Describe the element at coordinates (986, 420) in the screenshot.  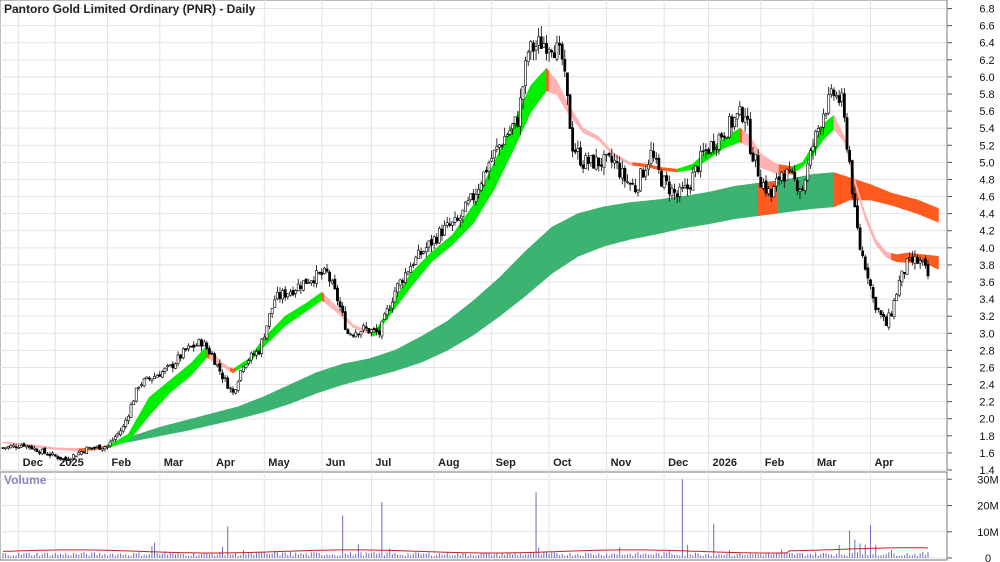
I see `price-tick-label: 2.0` at that location.